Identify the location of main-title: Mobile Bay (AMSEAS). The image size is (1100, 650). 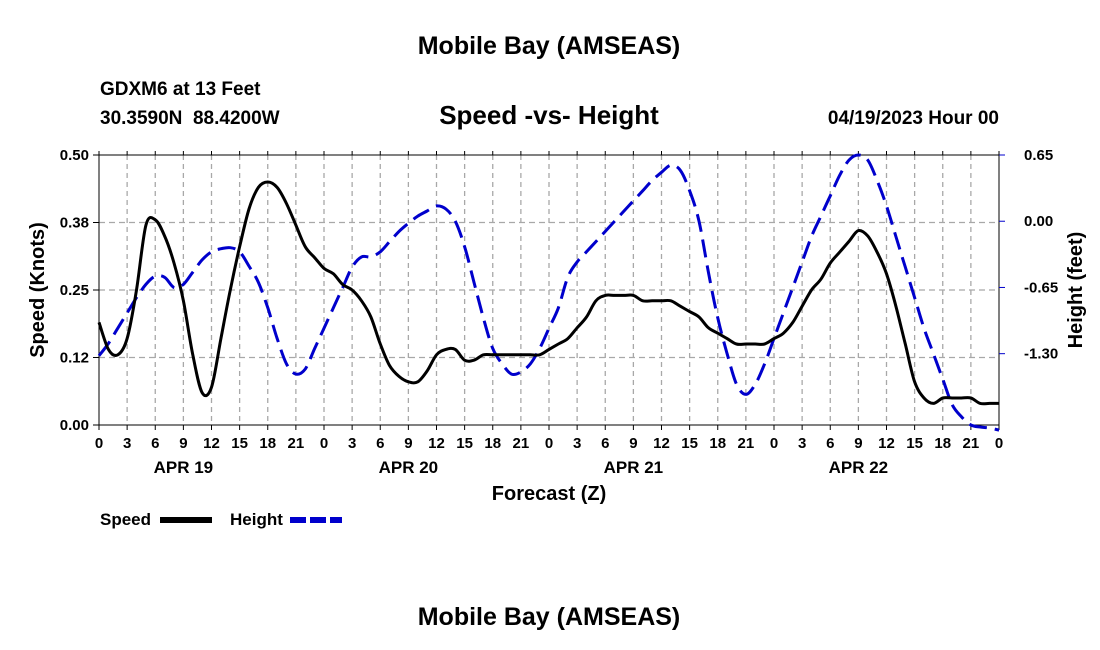
(549, 46).